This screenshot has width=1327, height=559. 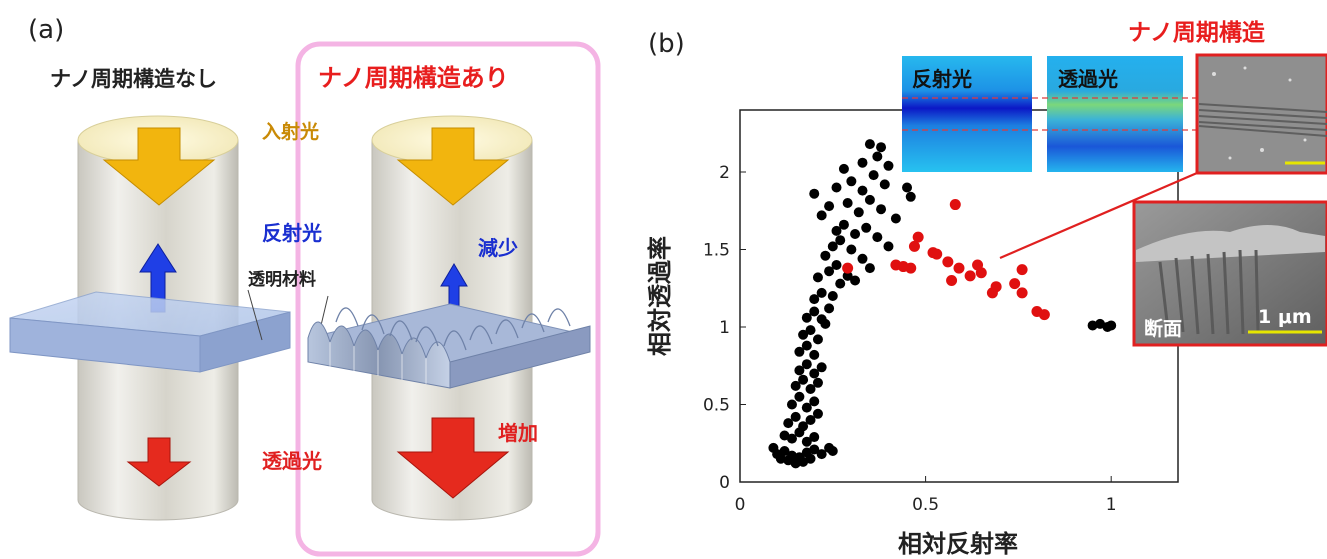 What do you see at coordinates (660, 296) in the screenshot?
I see `y-axis-label: 相対透過率` at bounding box center [660, 296].